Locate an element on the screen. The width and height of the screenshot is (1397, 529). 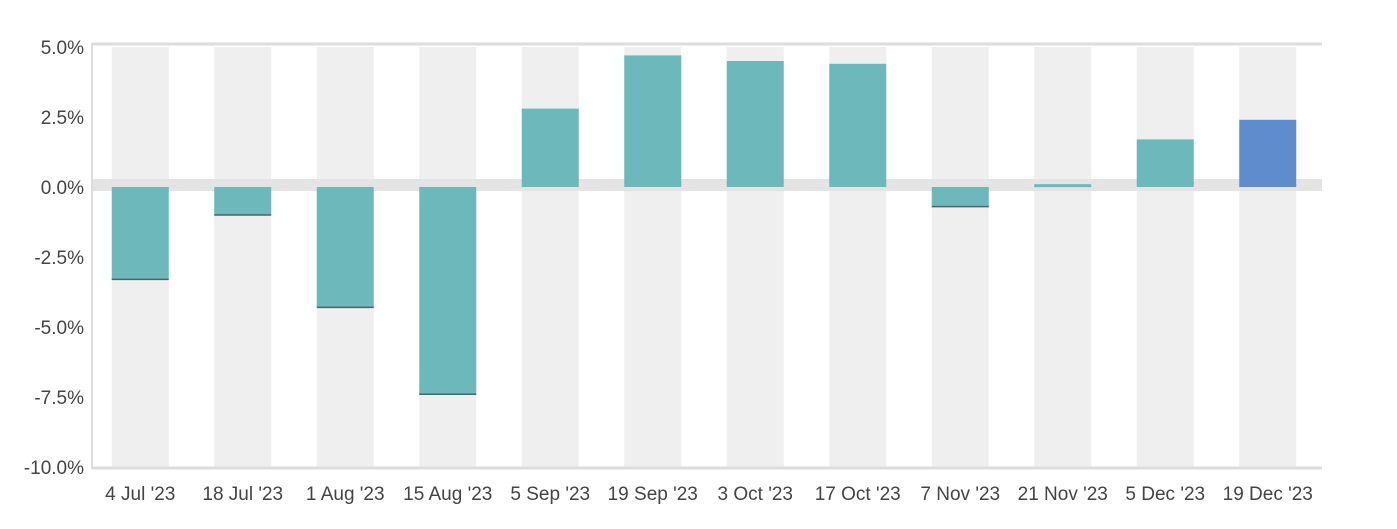
x-tick-label: 19 Sep '23 is located at coordinates (653, 494).